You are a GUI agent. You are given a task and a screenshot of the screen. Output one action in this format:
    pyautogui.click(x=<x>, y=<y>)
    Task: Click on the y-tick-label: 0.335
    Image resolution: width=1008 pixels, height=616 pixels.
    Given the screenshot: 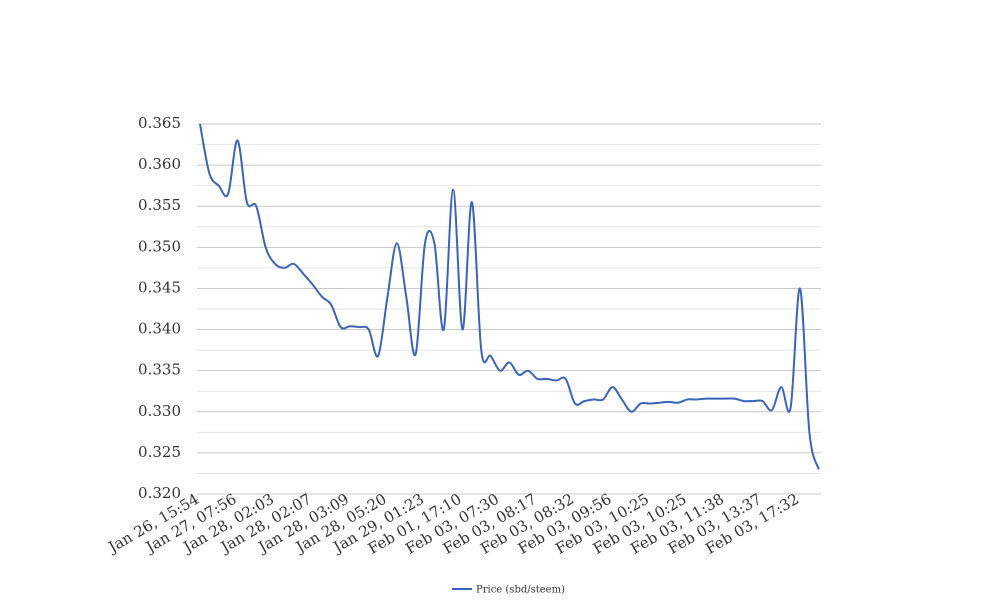 What is the action you would take?
    pyautogui.click(x=159, y=370)
    